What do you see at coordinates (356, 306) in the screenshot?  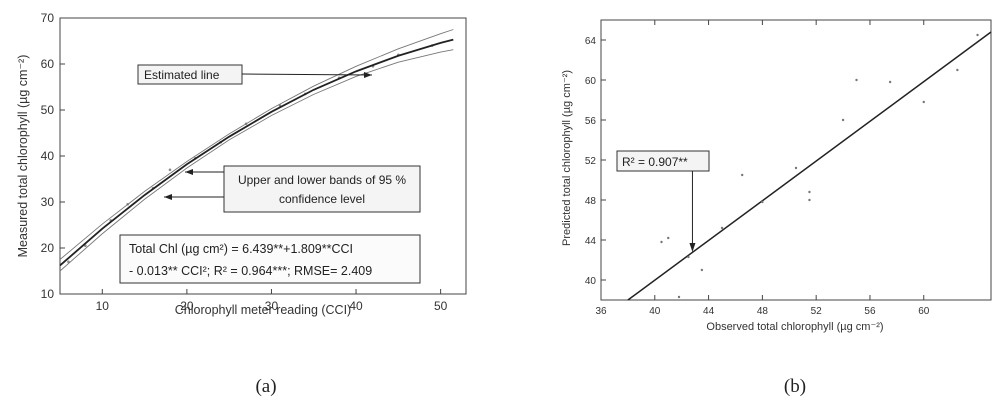 I see `x-tick-label-a: 40` at bounding box center [356, 306].